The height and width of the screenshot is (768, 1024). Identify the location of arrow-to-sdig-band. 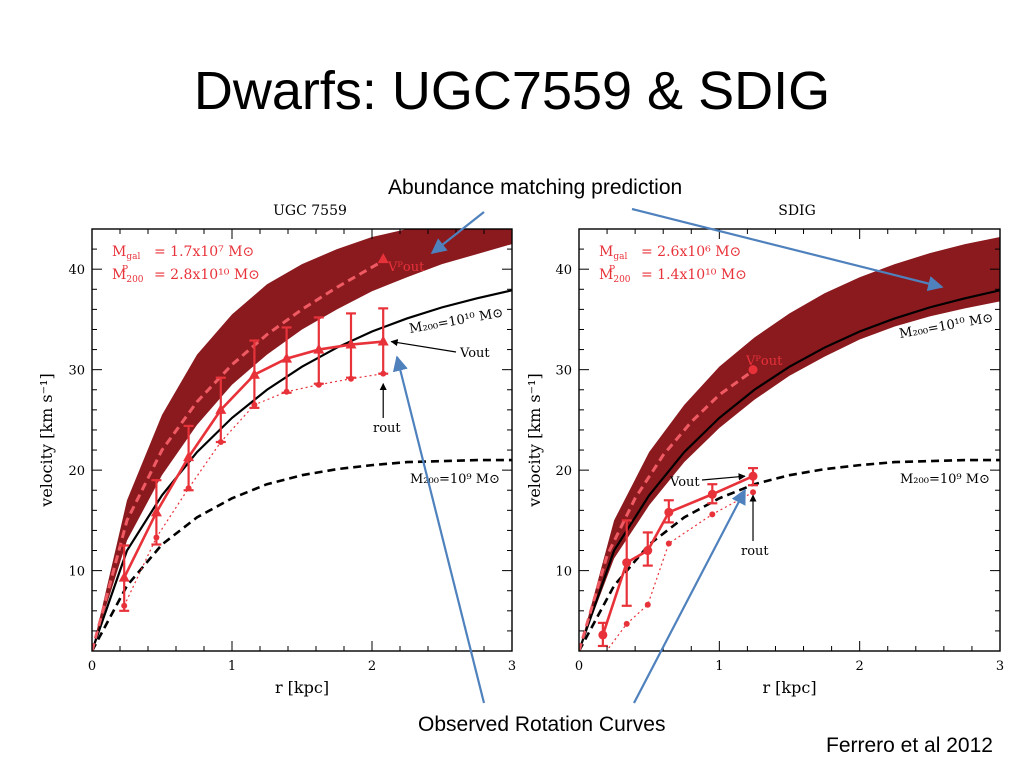
(787, 249).